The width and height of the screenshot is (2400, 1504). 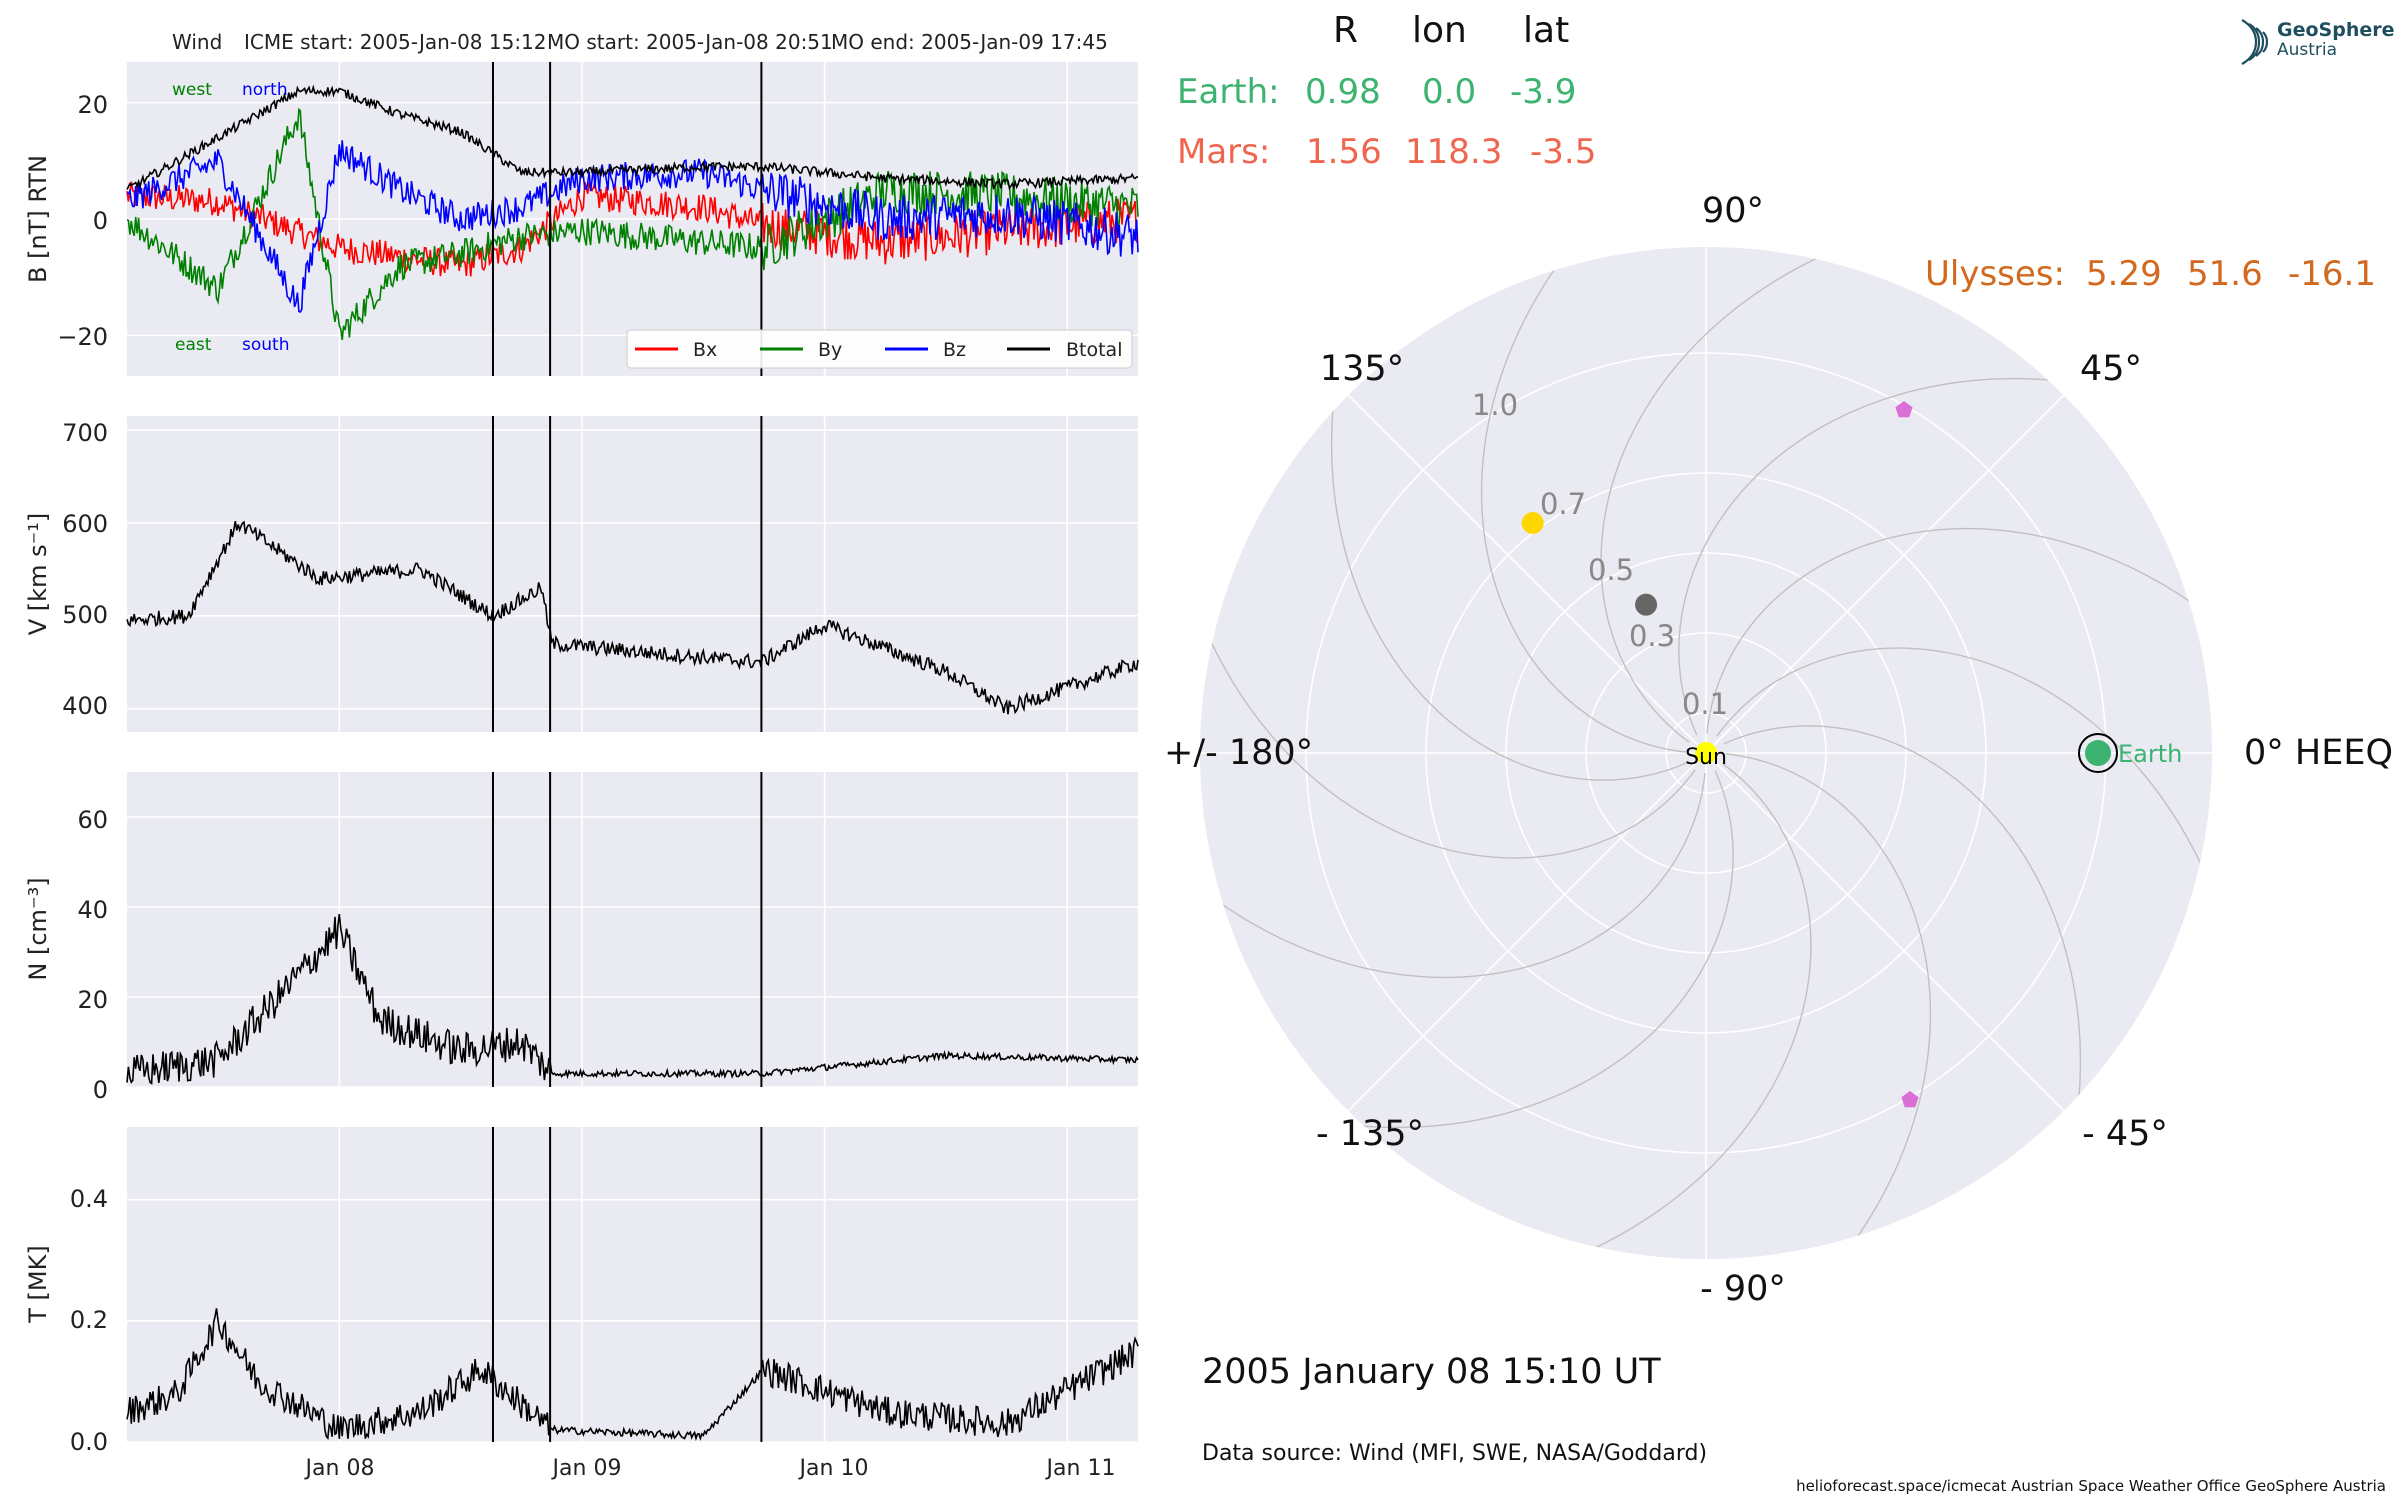 I want to click on panel-v-bg, so click(x=632, y=574).